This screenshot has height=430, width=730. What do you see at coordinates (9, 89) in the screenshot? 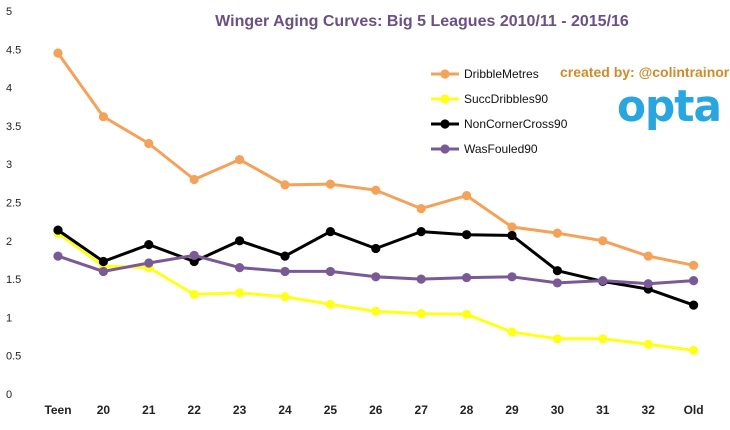
I see `y-tick-label: 4` at bounding box center [9, 89].